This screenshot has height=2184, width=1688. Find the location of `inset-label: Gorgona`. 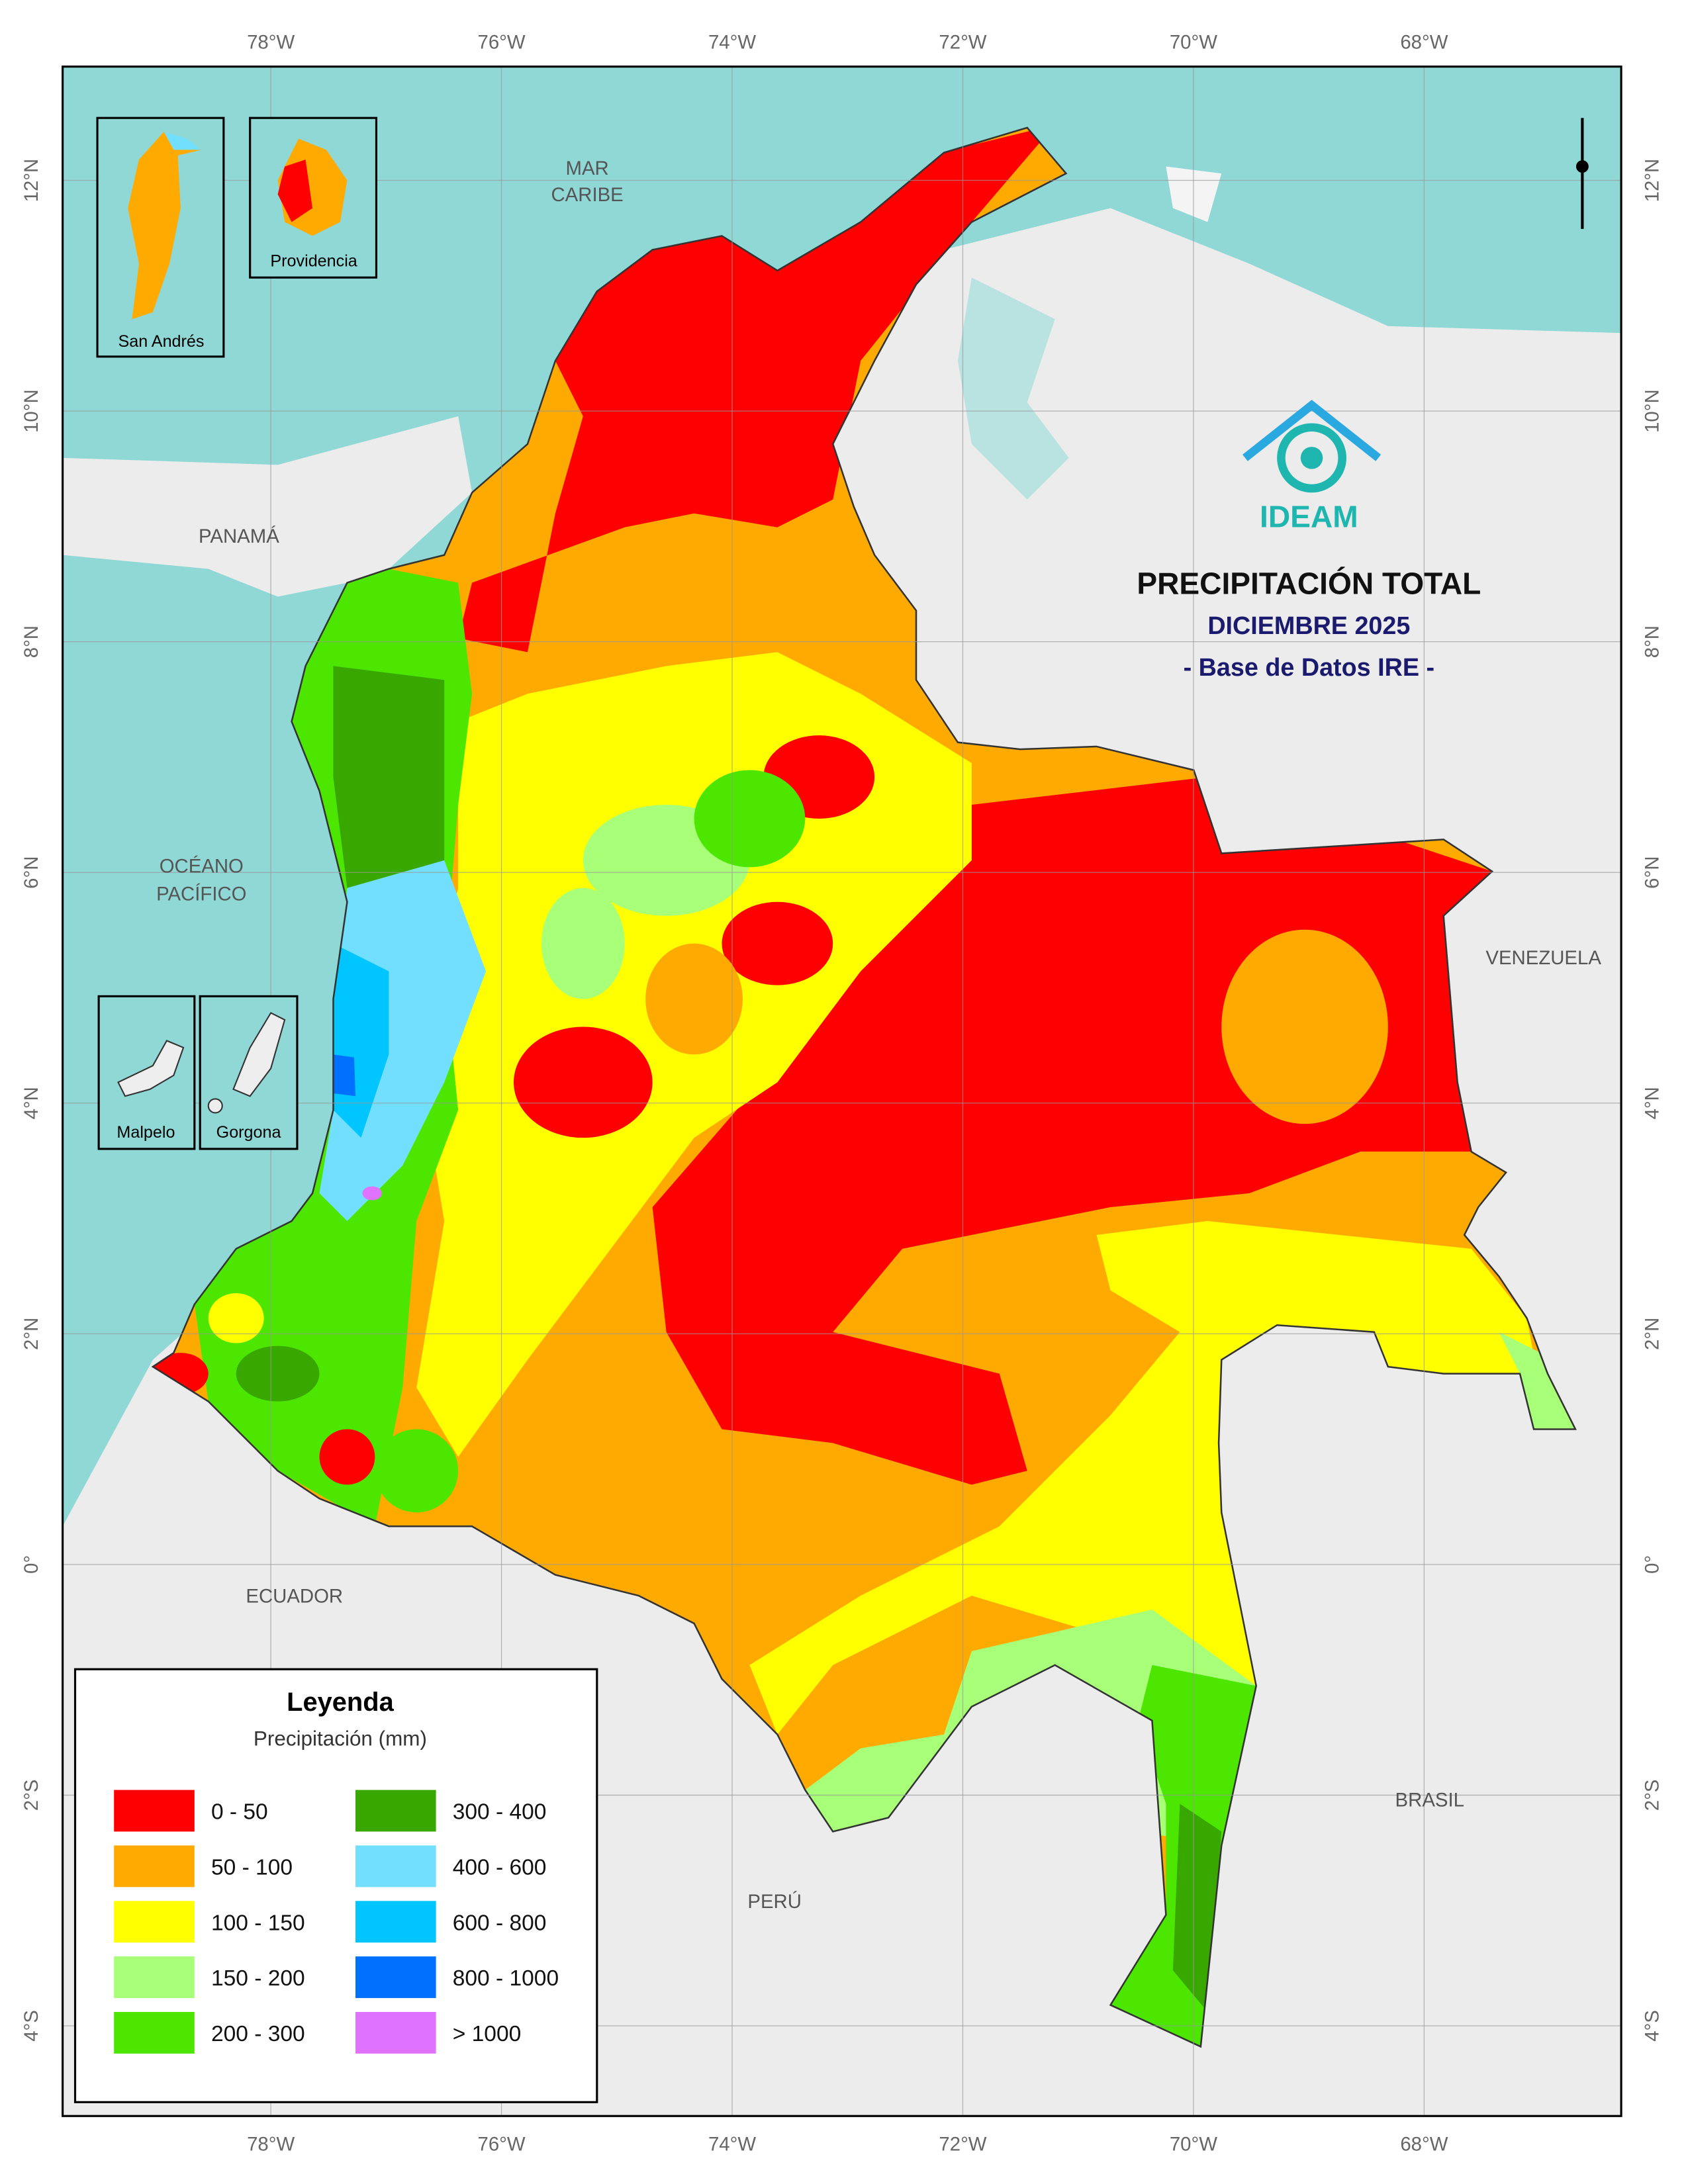

inset-label: Gorgona is located at coordinates (248, 1132).